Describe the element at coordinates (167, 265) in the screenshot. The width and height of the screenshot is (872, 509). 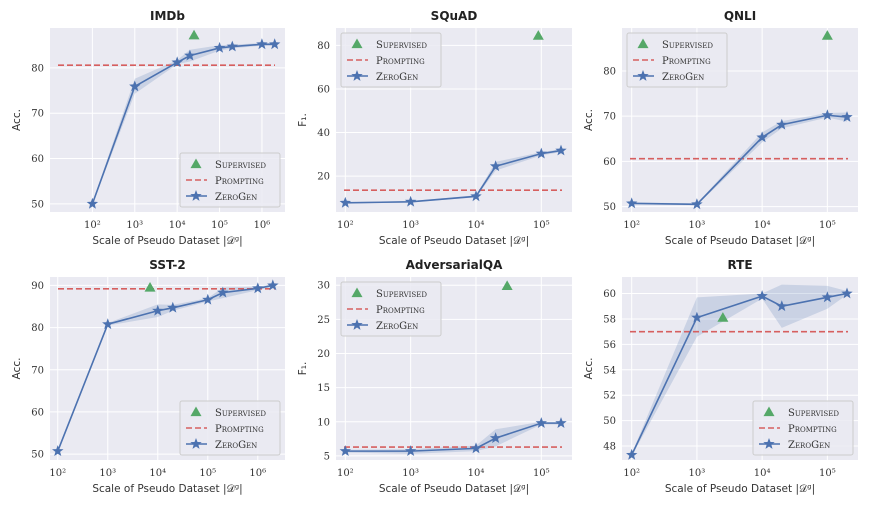
I see `subplot-title: SST-2` at that location.